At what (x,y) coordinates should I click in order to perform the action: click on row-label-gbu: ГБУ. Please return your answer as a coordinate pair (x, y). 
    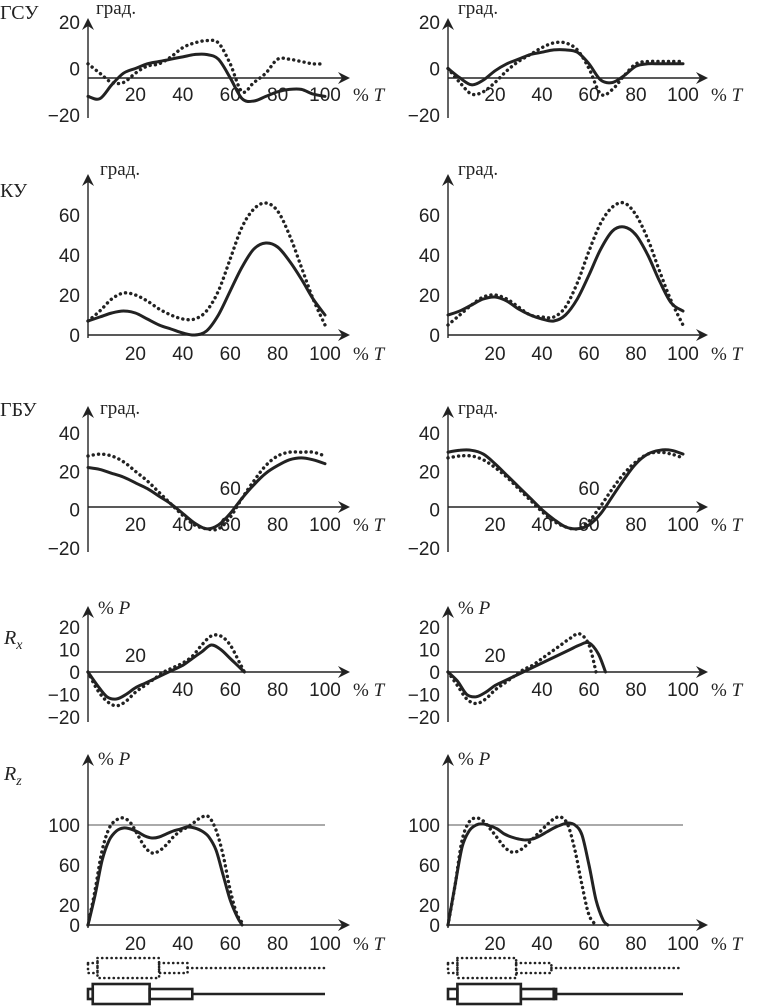
    Looking at the image, I should click on (18, 410).